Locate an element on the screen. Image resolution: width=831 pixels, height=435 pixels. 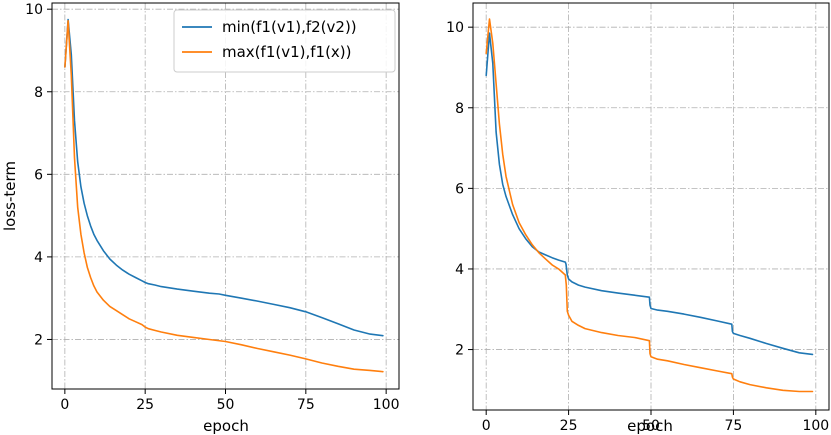
left-x-tick-label: 25 is located at coordinates (145, 405).